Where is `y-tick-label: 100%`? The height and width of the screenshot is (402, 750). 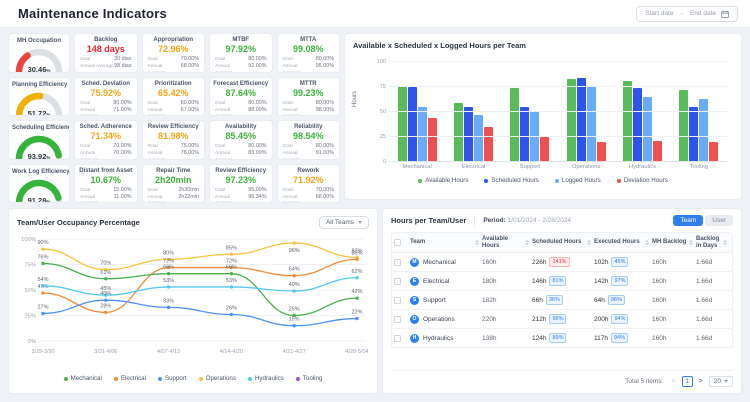 y-tick-label: 100% is located at coordinates (28, 240).